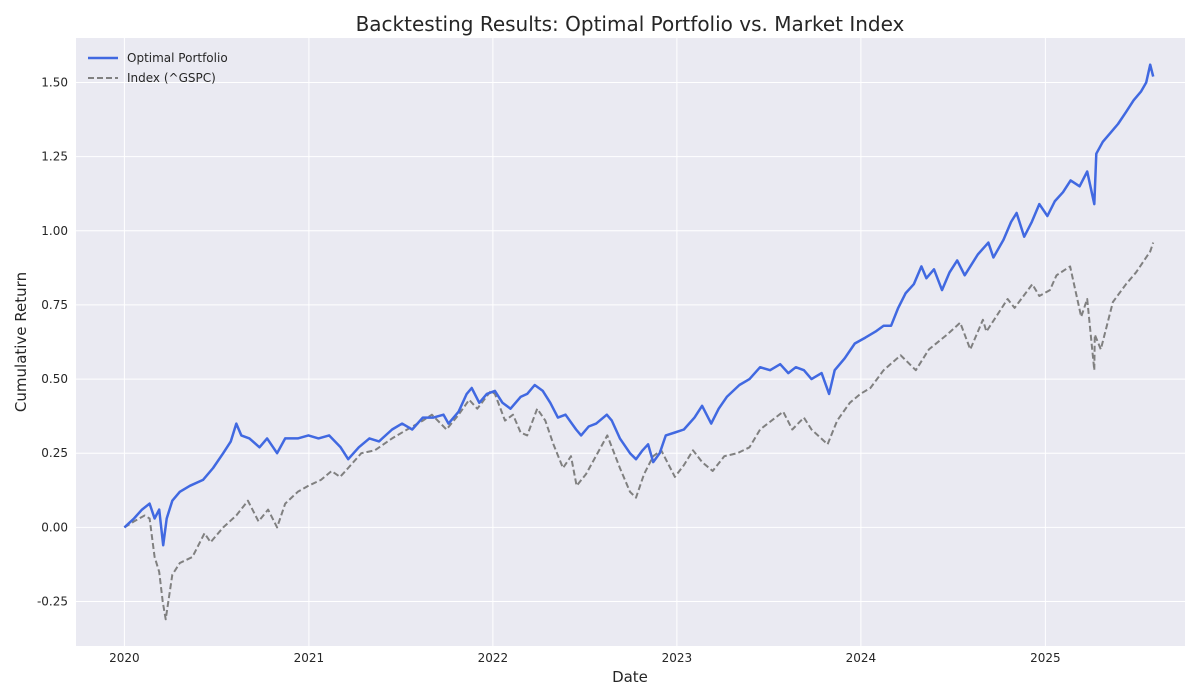 This screenshot has width=1200, height=700. I want to click on y-tick-label: 0.00, so click(54, 527).